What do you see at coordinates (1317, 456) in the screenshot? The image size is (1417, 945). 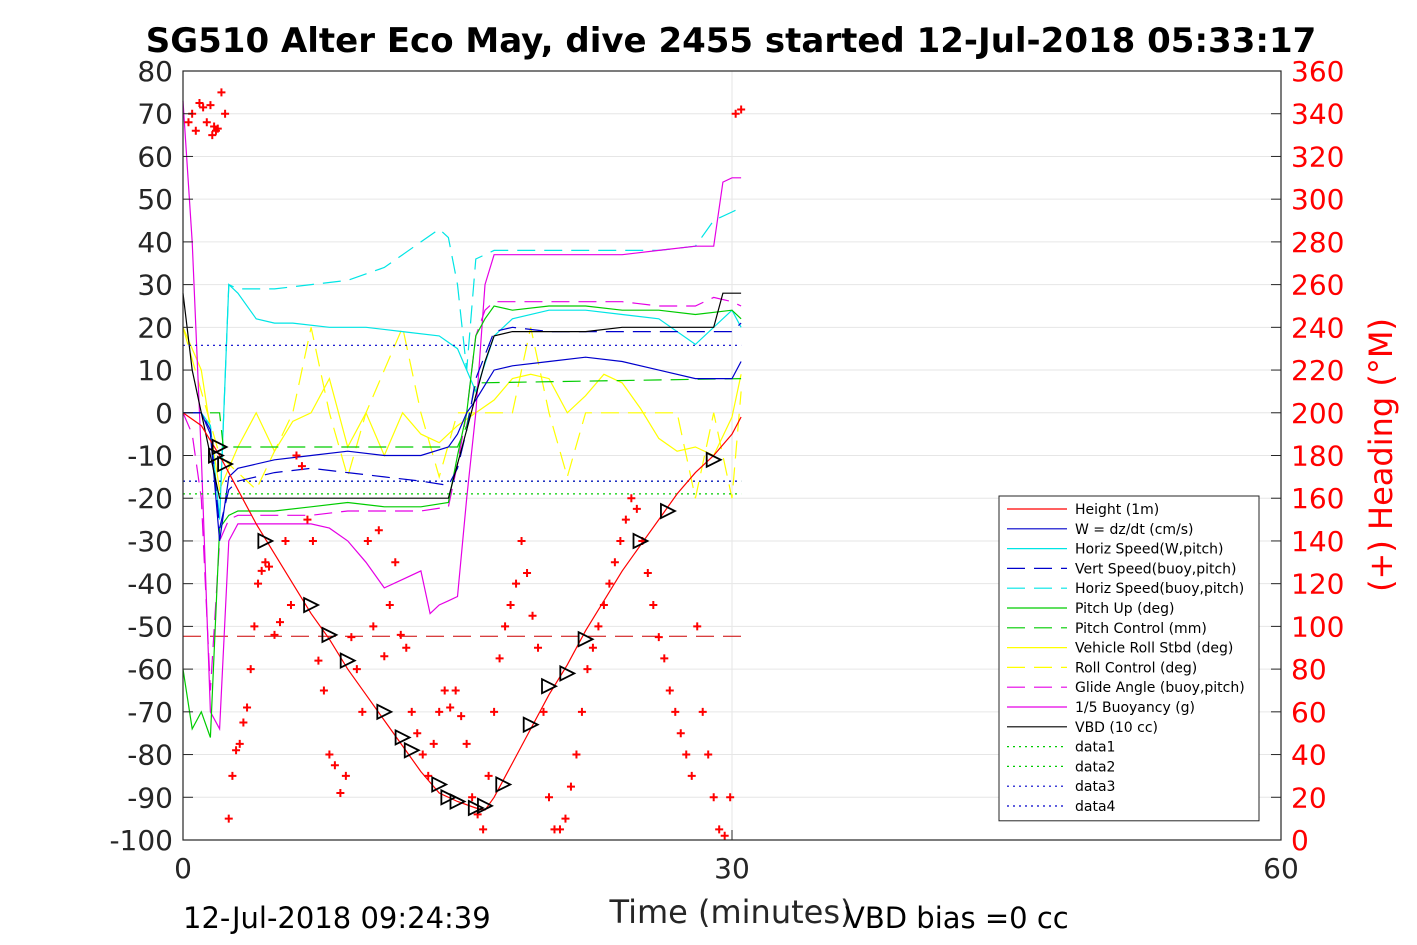 I see `right-y-tick-label: 180` at bounding box center [1317, 456].